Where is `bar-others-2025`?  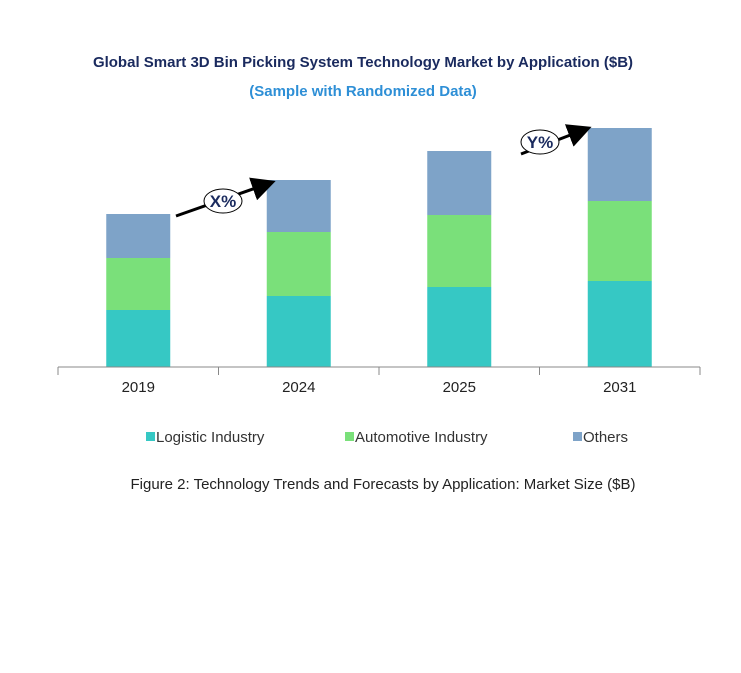
bar-others-2025 is located at coordinates (459, 183).